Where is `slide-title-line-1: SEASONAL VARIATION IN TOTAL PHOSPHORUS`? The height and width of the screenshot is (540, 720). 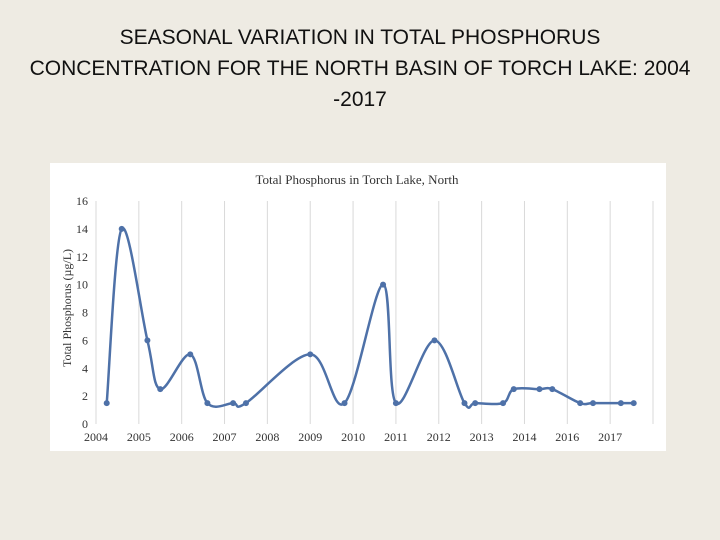
slide-title-line-1: SEASONAL VARIATION IN TOTAL PHOSPHORUS is located at coordinates (360, 37).